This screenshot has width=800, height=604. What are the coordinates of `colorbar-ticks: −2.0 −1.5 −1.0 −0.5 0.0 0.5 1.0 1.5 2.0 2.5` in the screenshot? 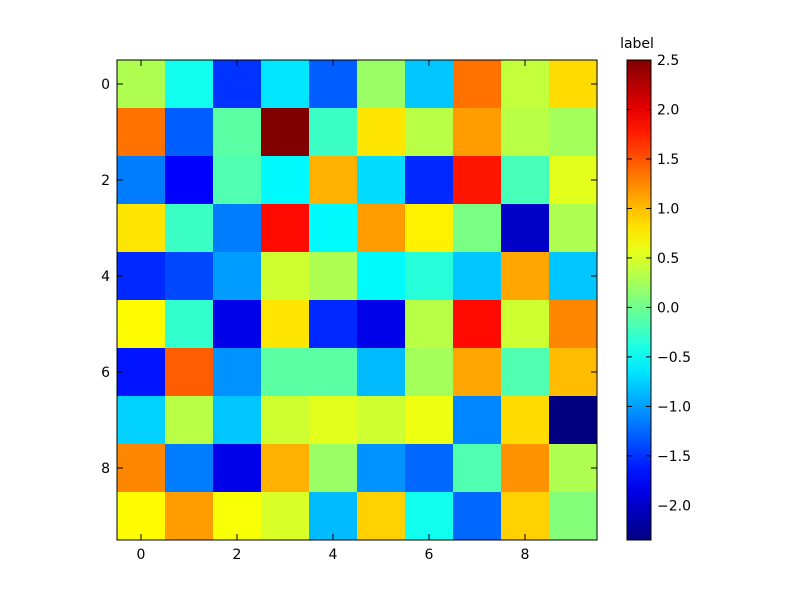 It's located at (659, 283).